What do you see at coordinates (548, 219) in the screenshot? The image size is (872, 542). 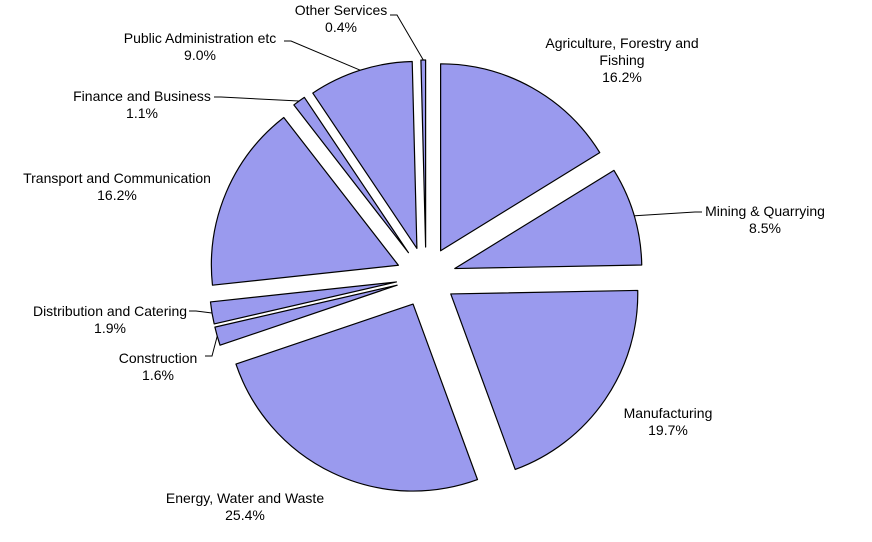 I see `pie-slice-mining` at bounding box center [548, 219].